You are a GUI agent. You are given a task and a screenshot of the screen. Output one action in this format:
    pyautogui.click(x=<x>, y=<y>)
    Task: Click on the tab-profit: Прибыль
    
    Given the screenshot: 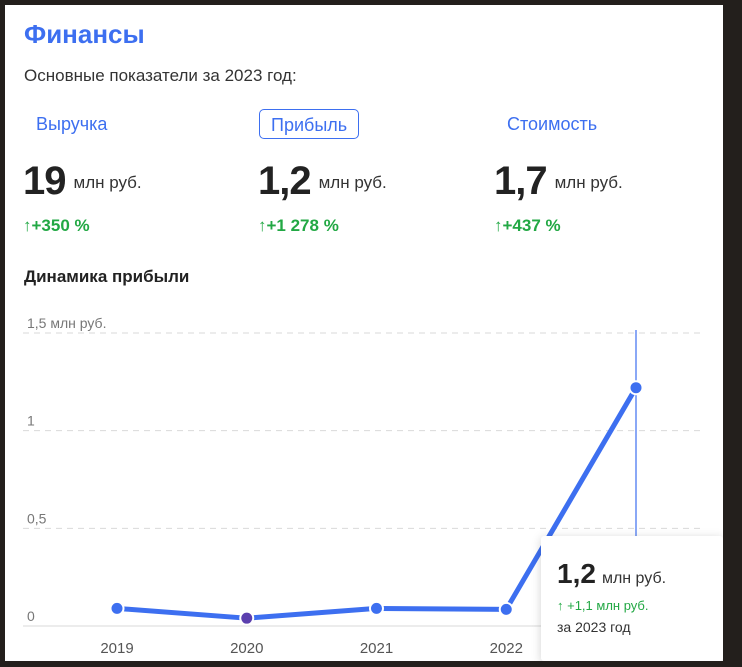 What is the action you would take?
    pyautogui.click(x=309, y=124)
    